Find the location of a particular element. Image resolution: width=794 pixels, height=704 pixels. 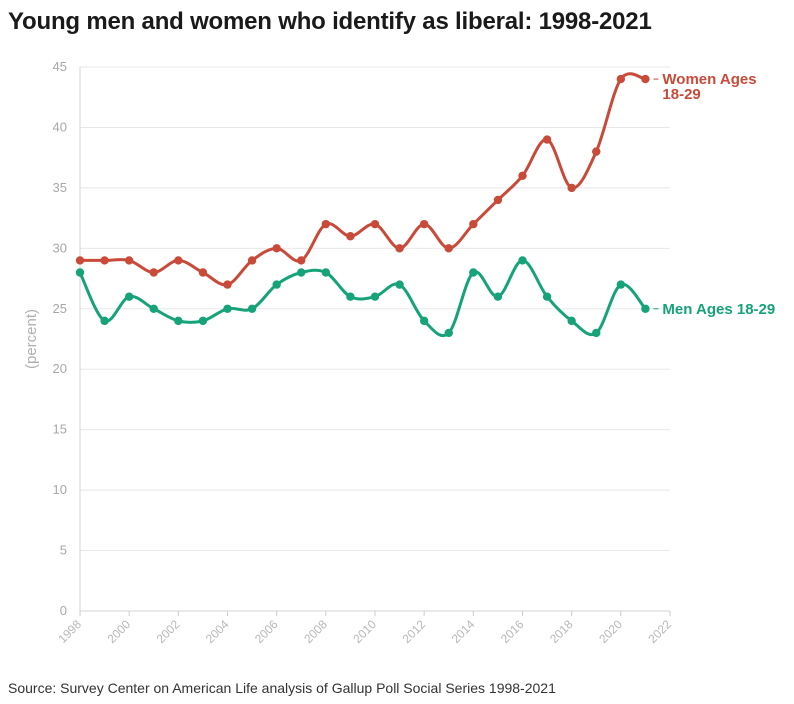

y-tick-label: 5 is located at coordinates (63, 550).